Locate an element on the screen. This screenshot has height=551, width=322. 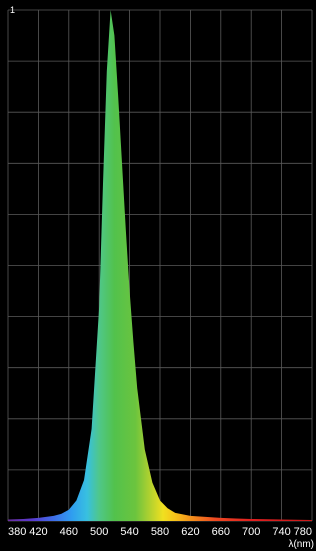
x-tick-label: 580 is located at coordinates (160, 532).